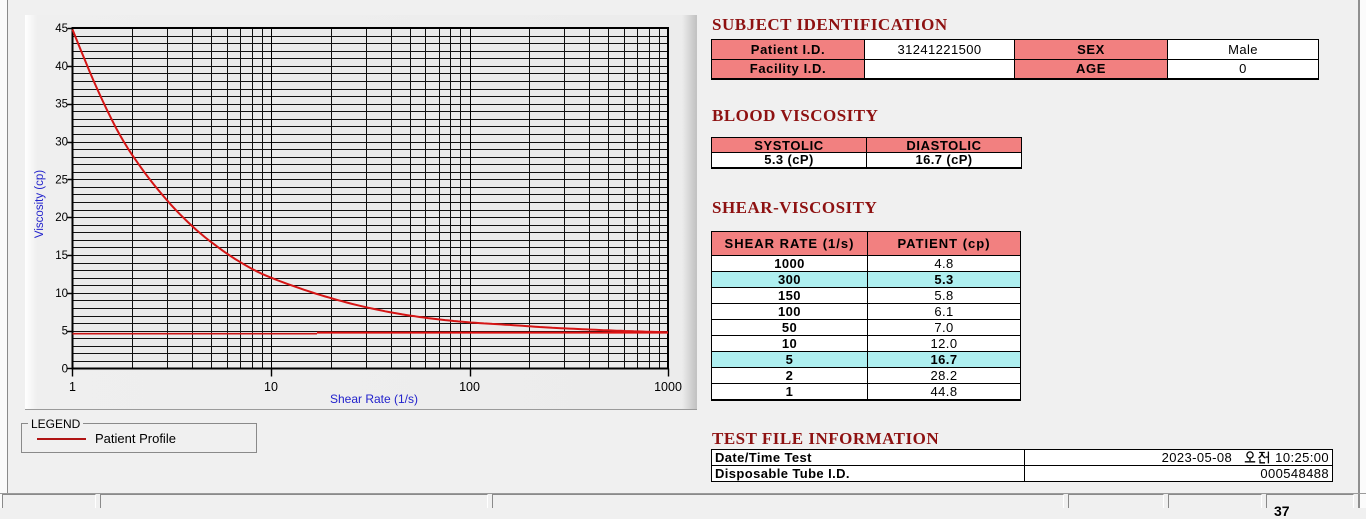 The image size is (1366, 519). I want to click on svg-text: Shear Rate (1/s), so click(374, 399).